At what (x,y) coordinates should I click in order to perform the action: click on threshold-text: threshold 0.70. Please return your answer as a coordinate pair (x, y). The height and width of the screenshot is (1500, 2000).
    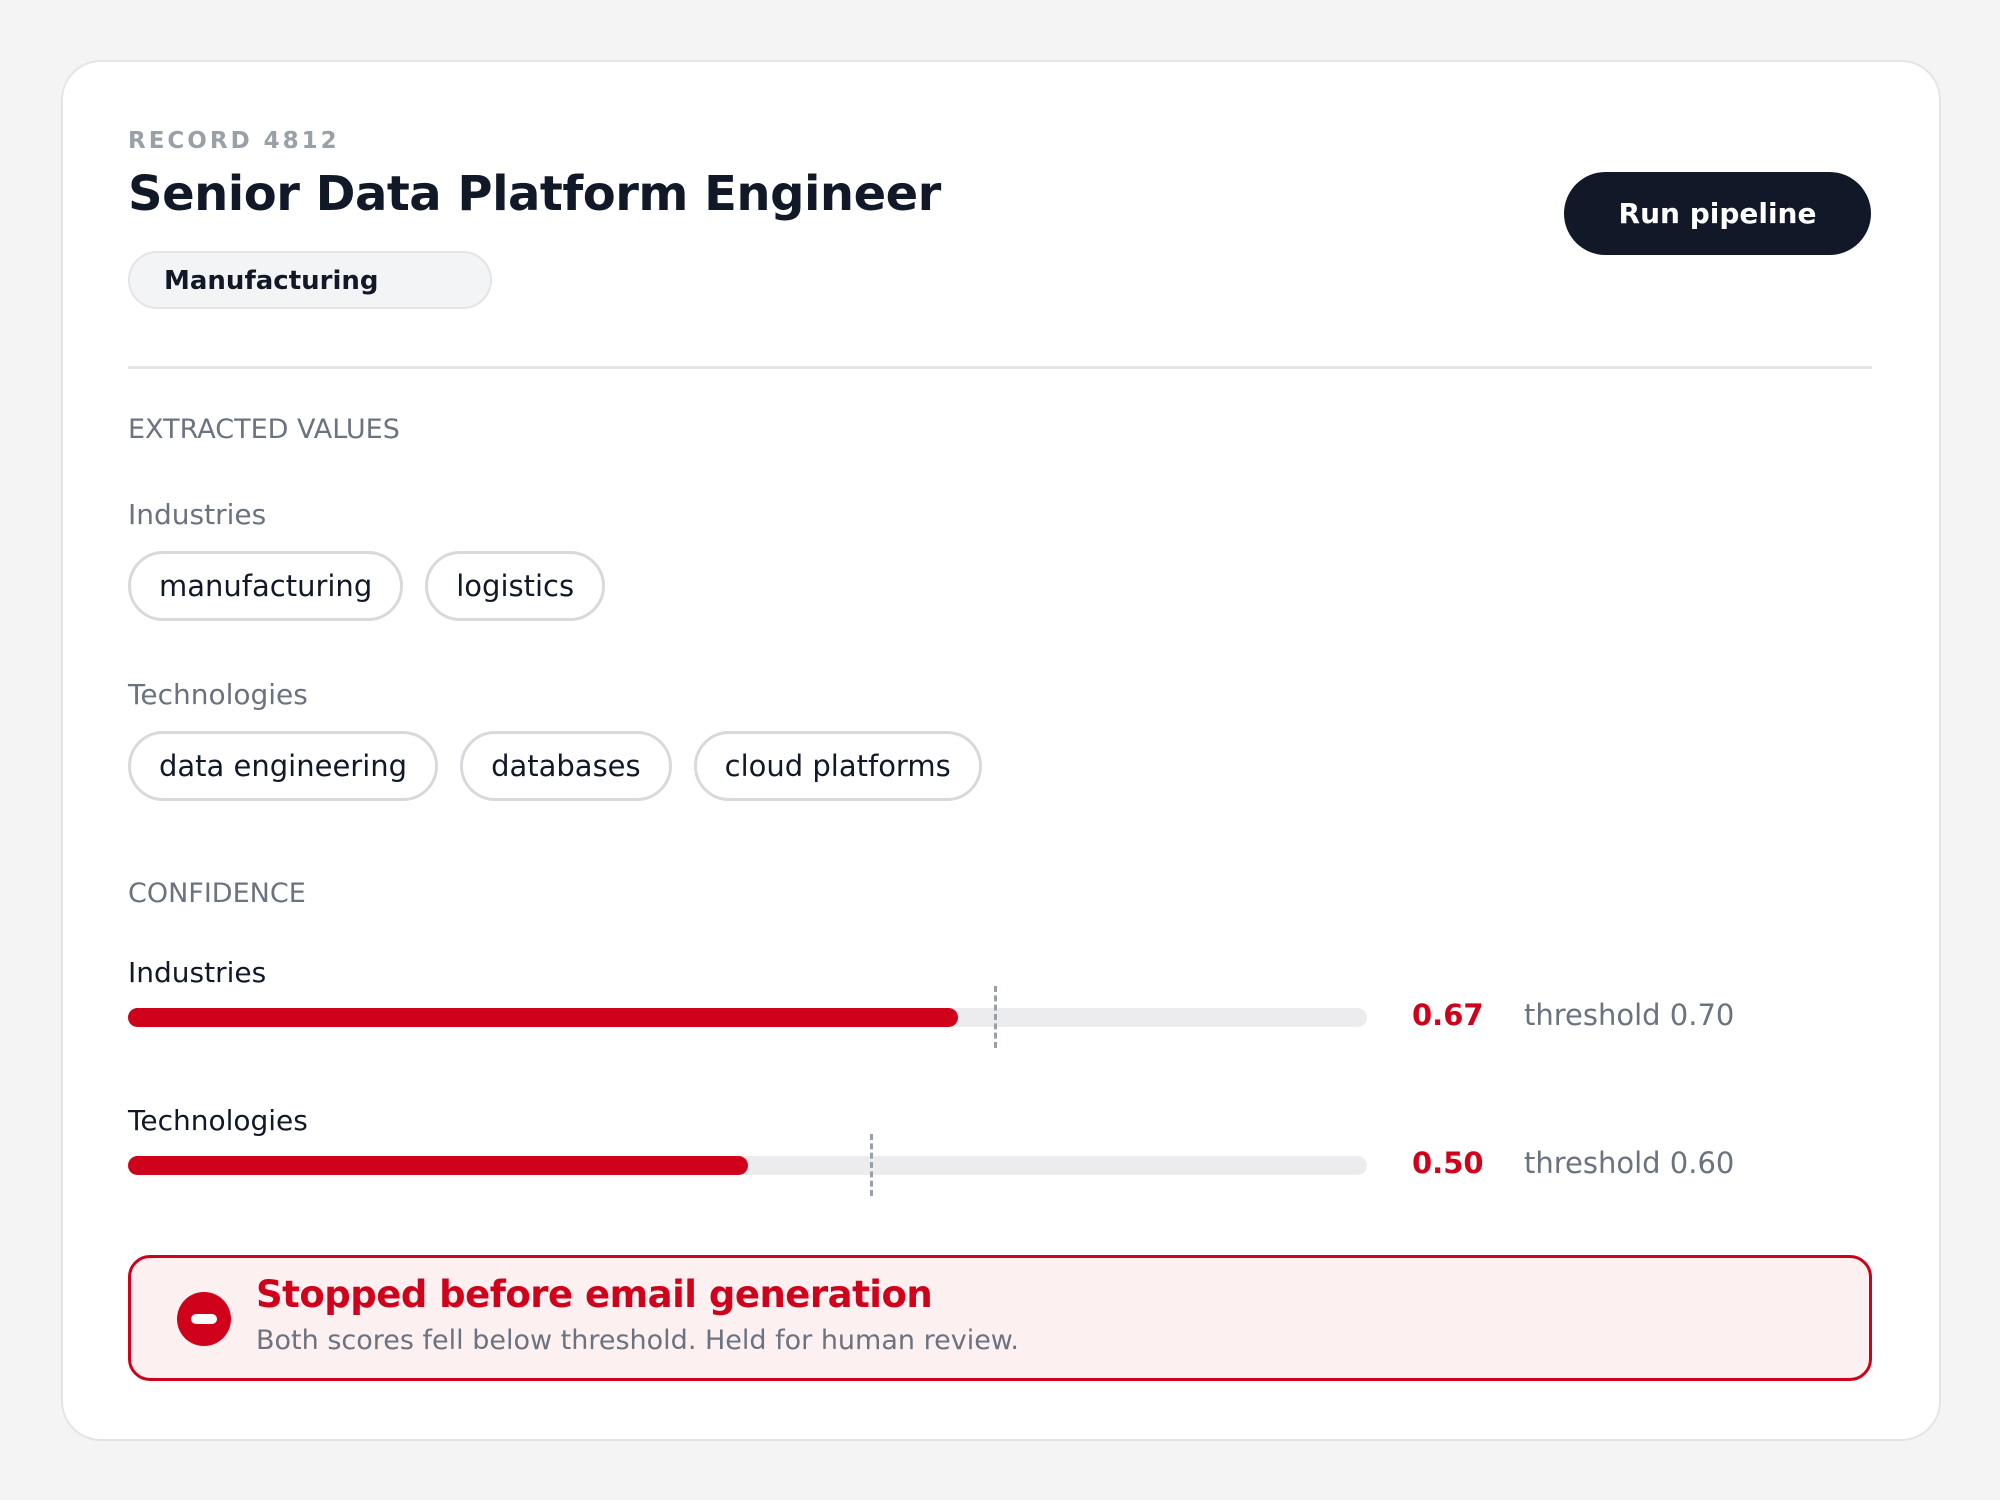
    Looking at the image, I should click on (1629, 1015).